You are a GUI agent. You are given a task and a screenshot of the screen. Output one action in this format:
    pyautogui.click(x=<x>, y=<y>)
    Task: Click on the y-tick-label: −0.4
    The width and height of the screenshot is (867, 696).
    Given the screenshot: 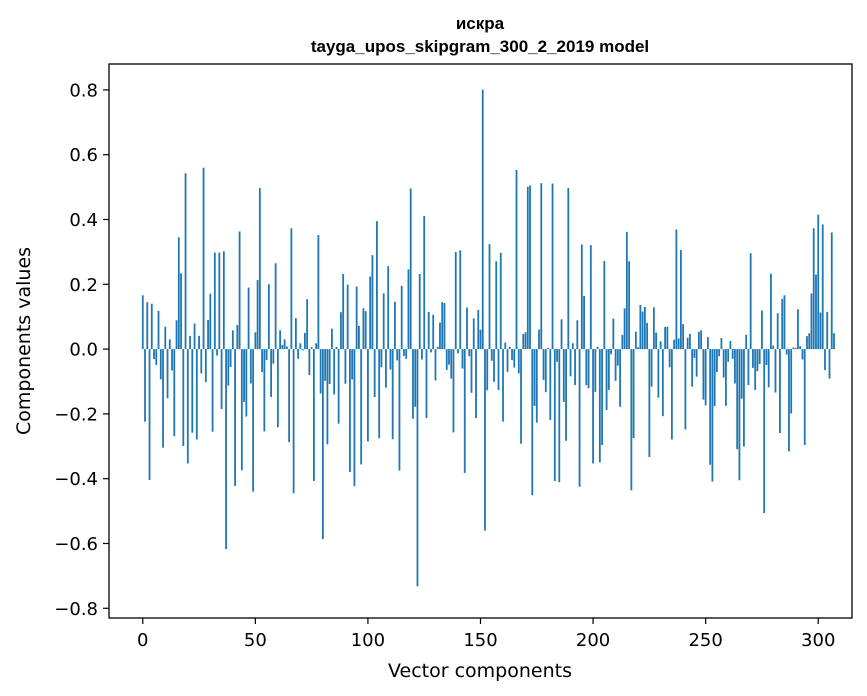 What is the action you would take?
    pyautogui.click(x=76, y=479)
    